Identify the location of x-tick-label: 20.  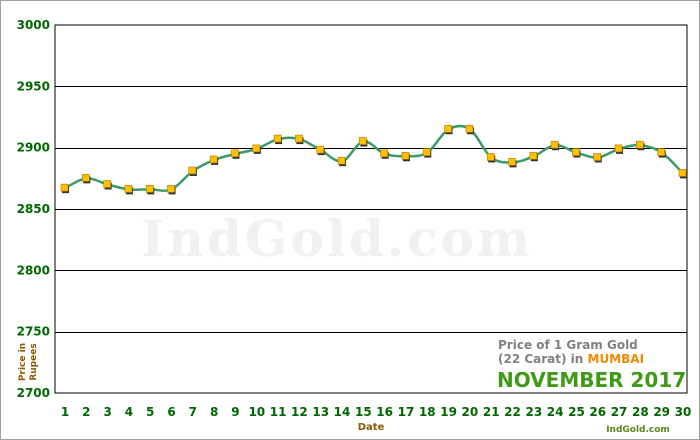
(470, 412).